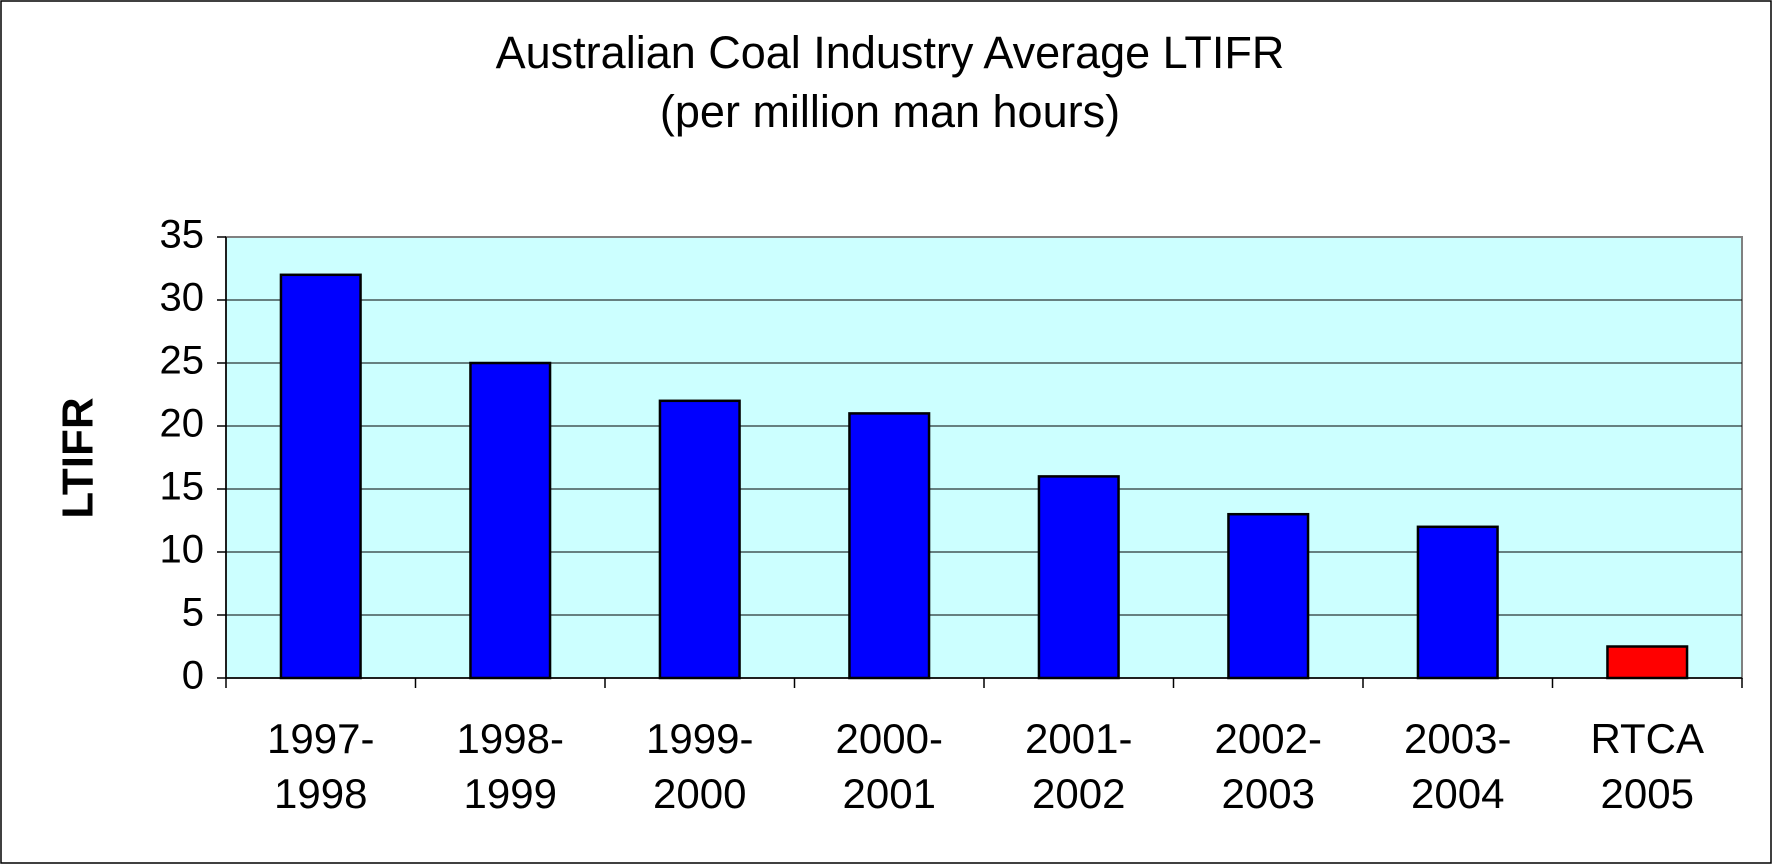  What do you see at coordinates (890, 111) in the screenshot?
I see `chart-subtitle: (per million man hours)` at bounding box center [890, 111].